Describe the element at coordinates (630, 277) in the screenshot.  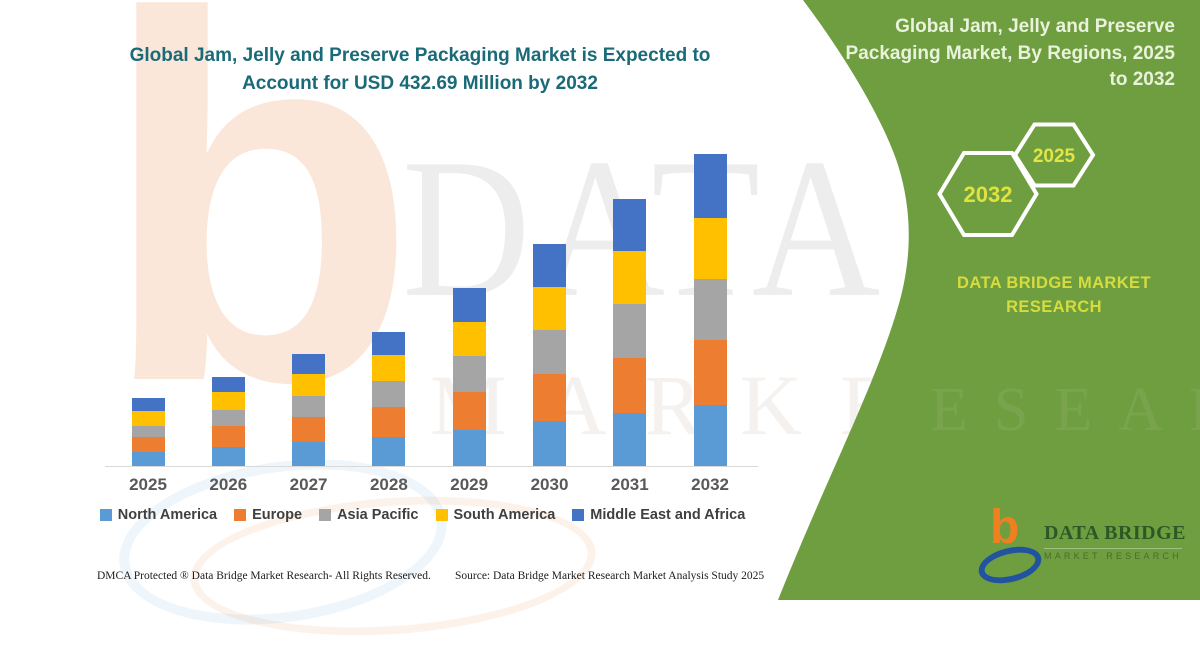
I see `segment-2031-south-america` at that location.